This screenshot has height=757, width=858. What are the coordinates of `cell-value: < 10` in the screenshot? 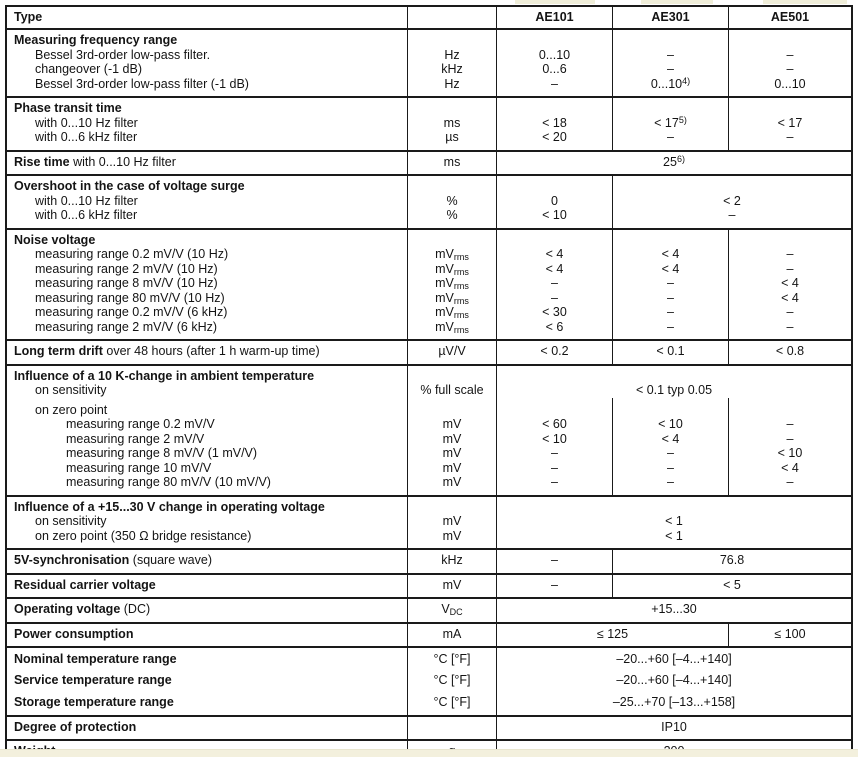 It's located at (554, 438).